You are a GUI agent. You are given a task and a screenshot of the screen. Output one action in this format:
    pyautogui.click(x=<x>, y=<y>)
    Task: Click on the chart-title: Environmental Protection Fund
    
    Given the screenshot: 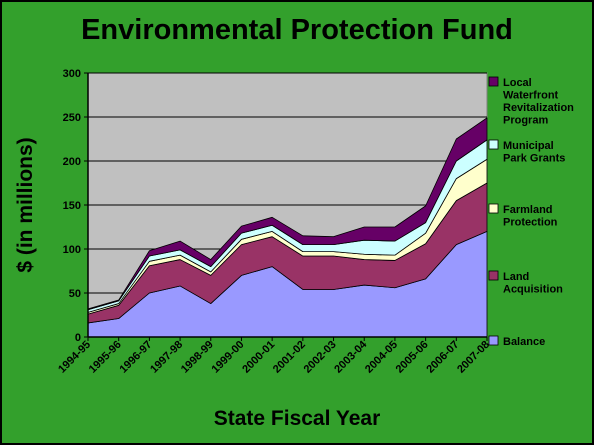 What is the action you would take?
    pyautogui.click(x=297, y=30)
    